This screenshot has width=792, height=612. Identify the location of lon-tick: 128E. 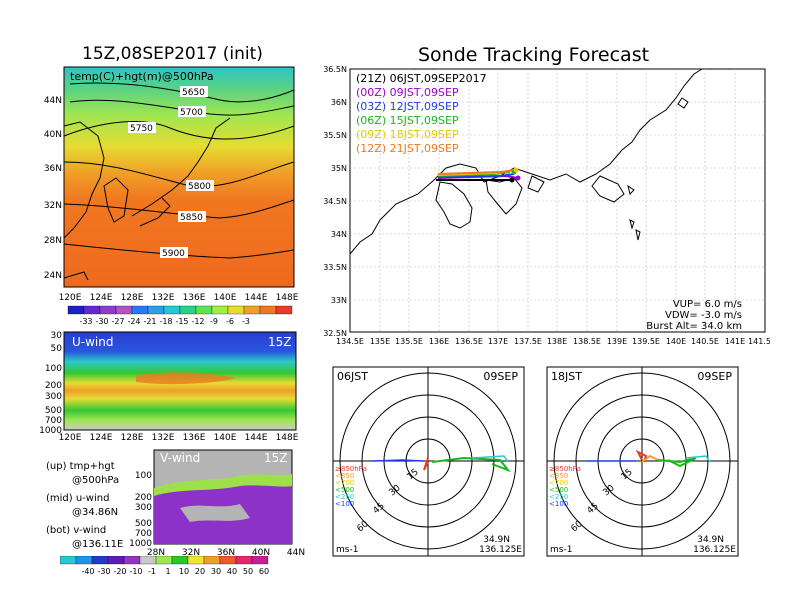
(132, 298).